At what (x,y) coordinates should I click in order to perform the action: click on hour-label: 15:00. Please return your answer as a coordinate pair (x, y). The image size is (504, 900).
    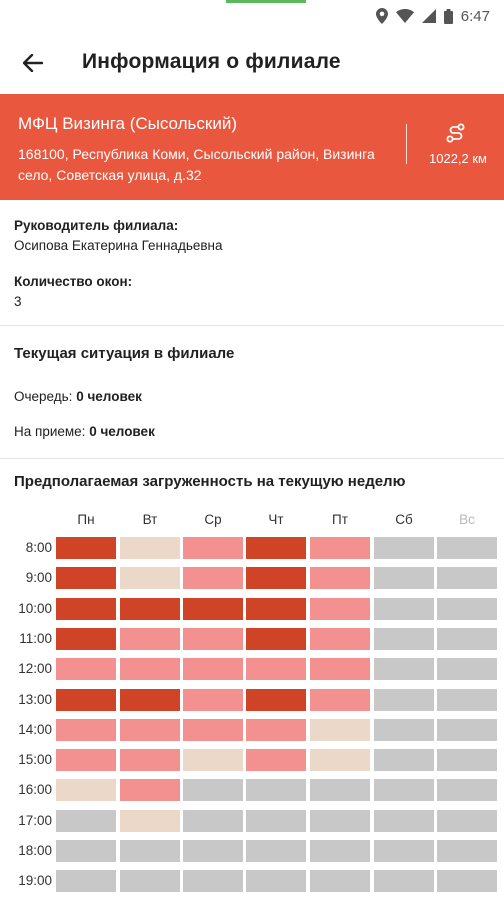
    Looking at the image, I should click on (35, 760).